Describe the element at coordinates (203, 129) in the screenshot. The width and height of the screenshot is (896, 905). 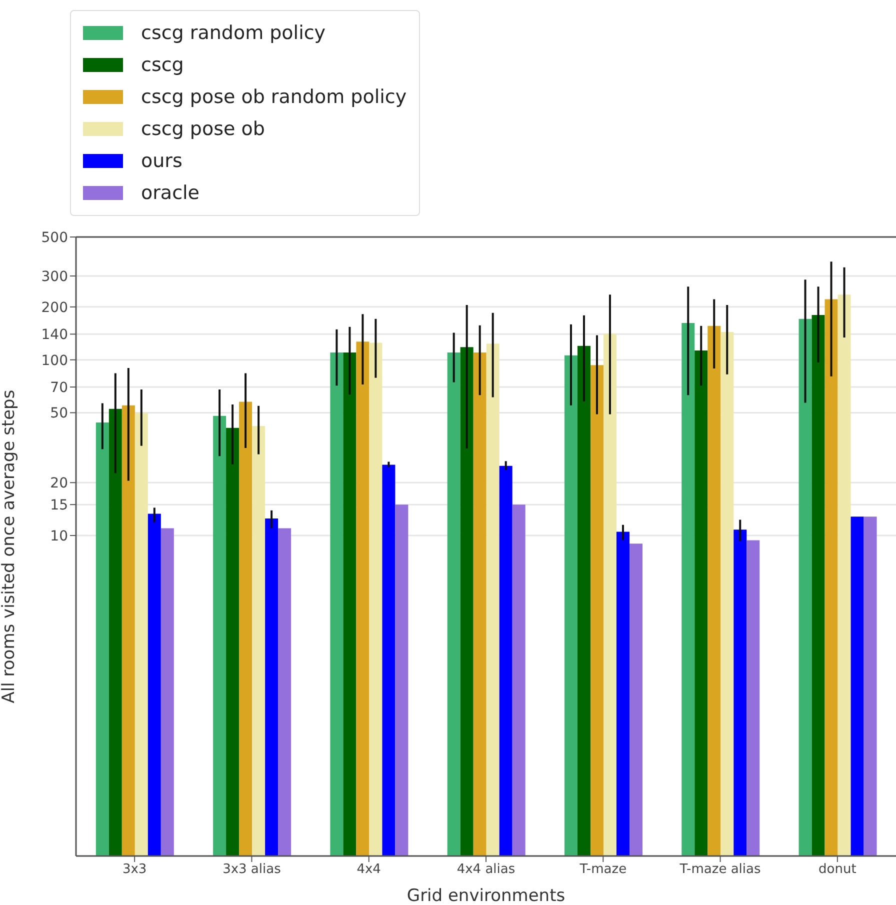
I see `legend-label: cscg pose ob` at that location.